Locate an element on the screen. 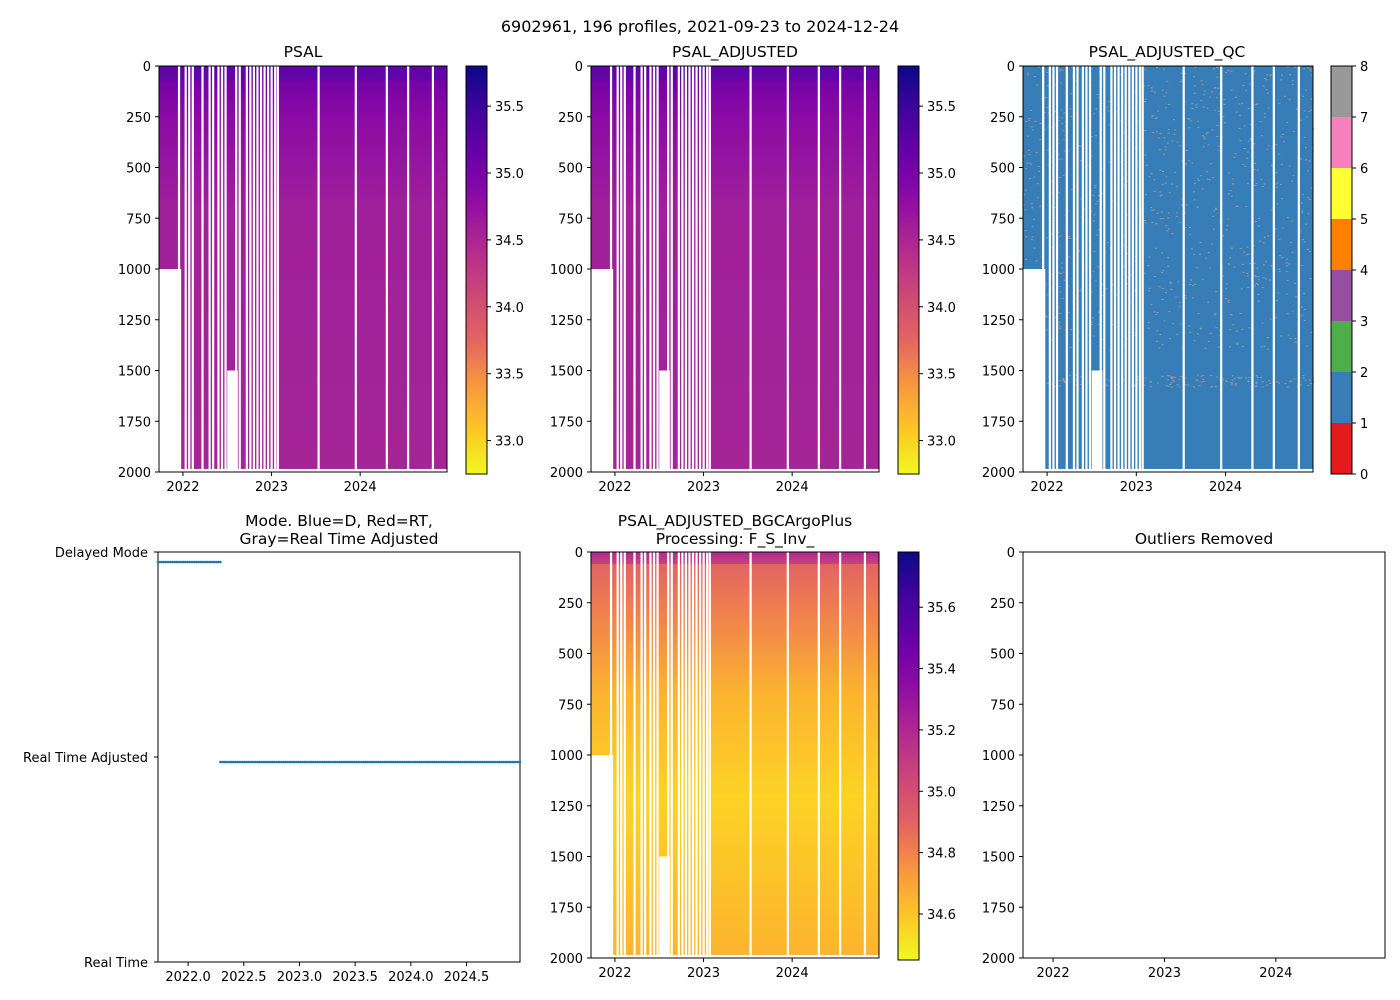  psal-colorbar-label: 34.5 is located at coordinates (509, 241).